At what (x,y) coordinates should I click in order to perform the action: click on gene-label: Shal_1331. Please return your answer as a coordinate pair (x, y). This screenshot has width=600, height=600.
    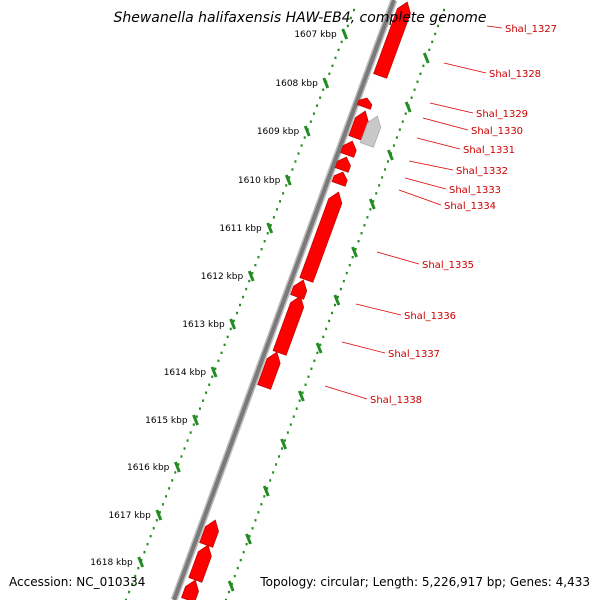
    Looking at the image, I should click on (489, 150).